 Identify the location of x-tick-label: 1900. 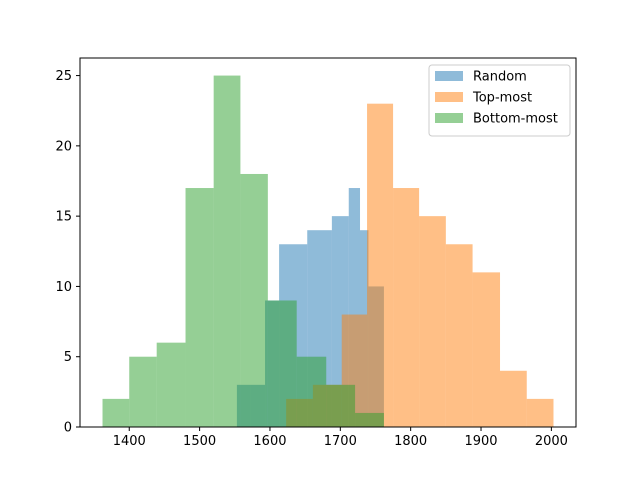
(480, 441).